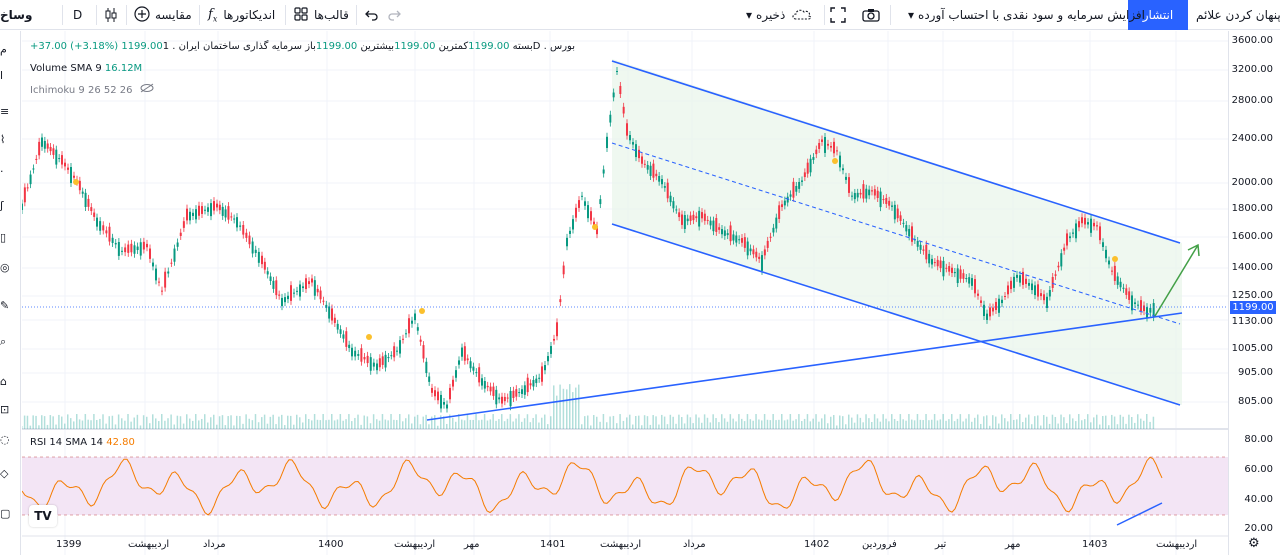 This screenshot has height=555, width=1280. I want to click on hide-drawings-icon: ◌, so click(5, 439).